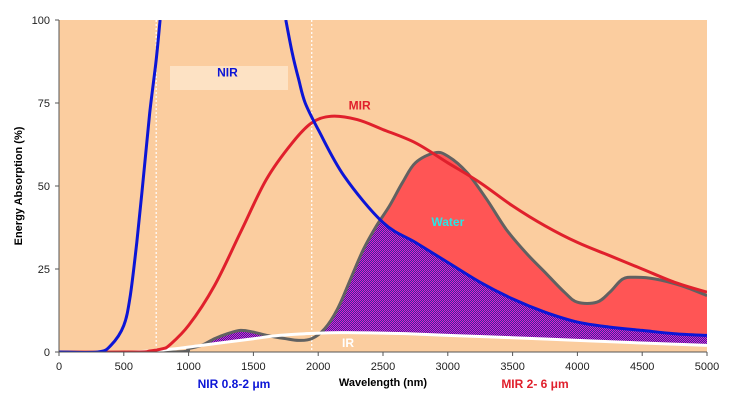 The width and height of the screenshot is (740, 404). I want to click on x-tick-label: 2000, so click(318, 367).